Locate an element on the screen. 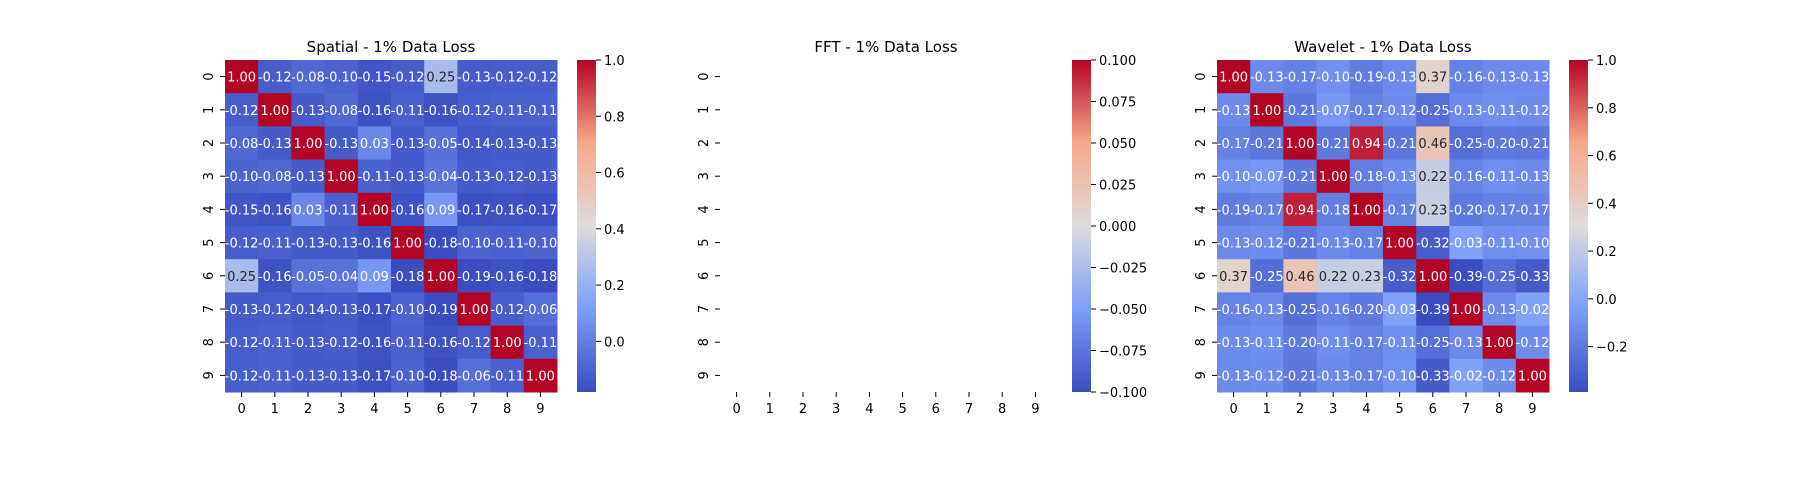 This screenshot has width=1800, height=500. y-tick-label: 6 is located at coordinates (209, 276).